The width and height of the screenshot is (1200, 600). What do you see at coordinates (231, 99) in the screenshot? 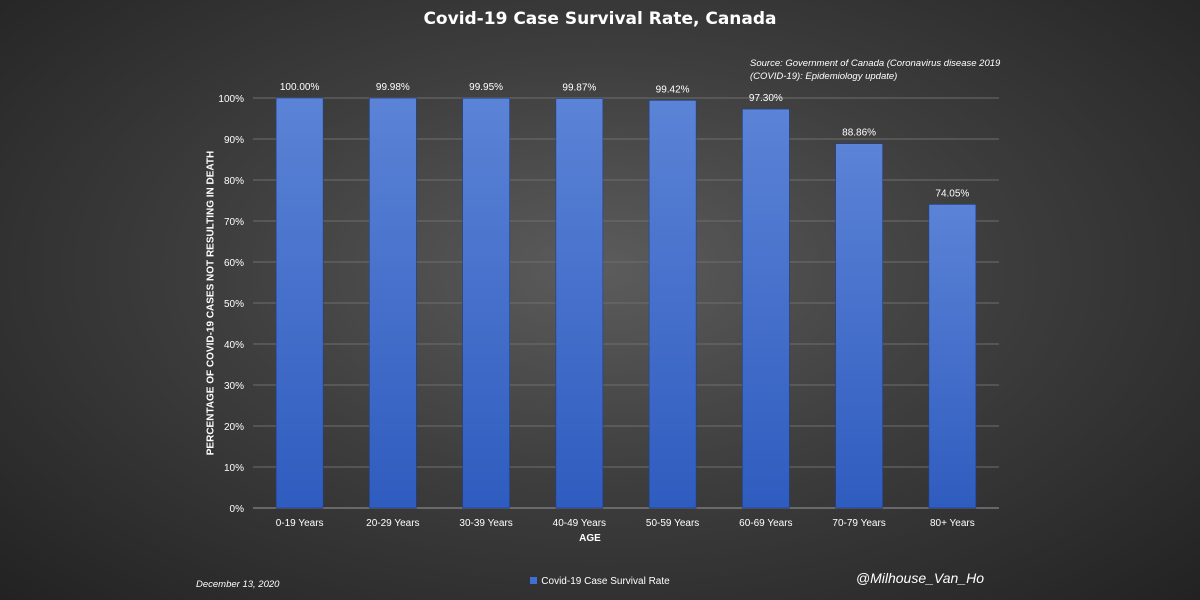
I see `y-tick-label: 100%` at bounding box center [231, 99].